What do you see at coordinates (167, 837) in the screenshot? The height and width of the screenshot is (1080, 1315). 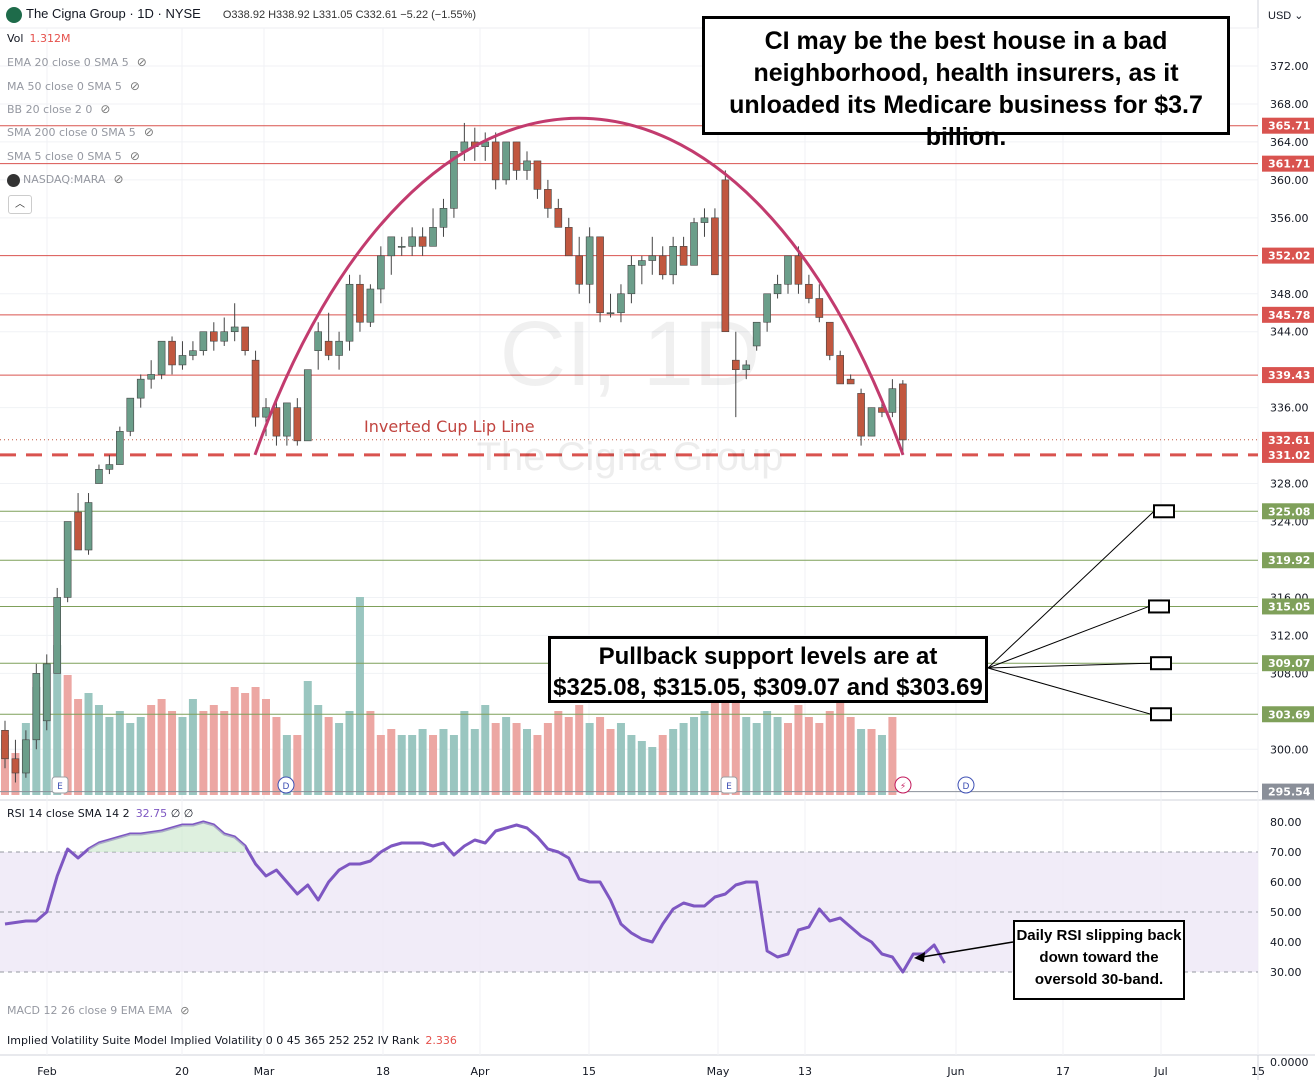 I see `rsi-overbought-fill` at bounding box center [167, 837].